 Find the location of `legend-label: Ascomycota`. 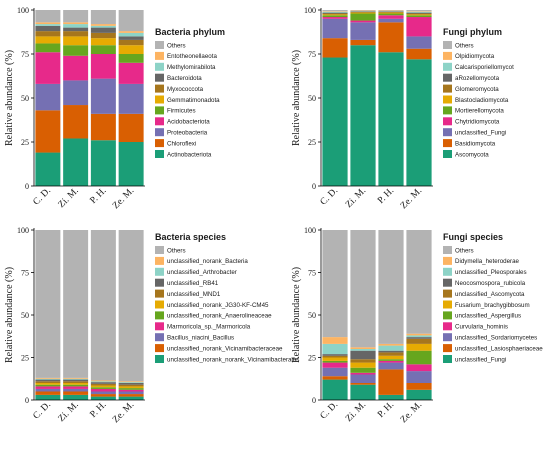

legend-label: Ascomycota is located at coordinates (472, 154).